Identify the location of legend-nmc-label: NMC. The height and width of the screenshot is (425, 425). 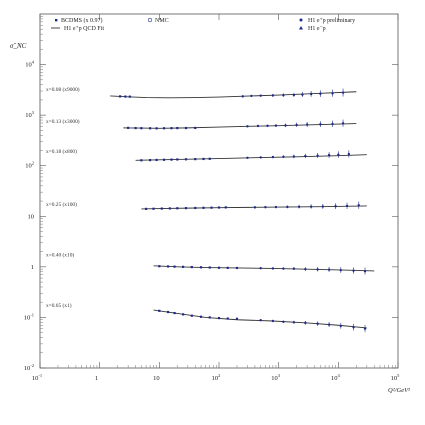
(162, 21).